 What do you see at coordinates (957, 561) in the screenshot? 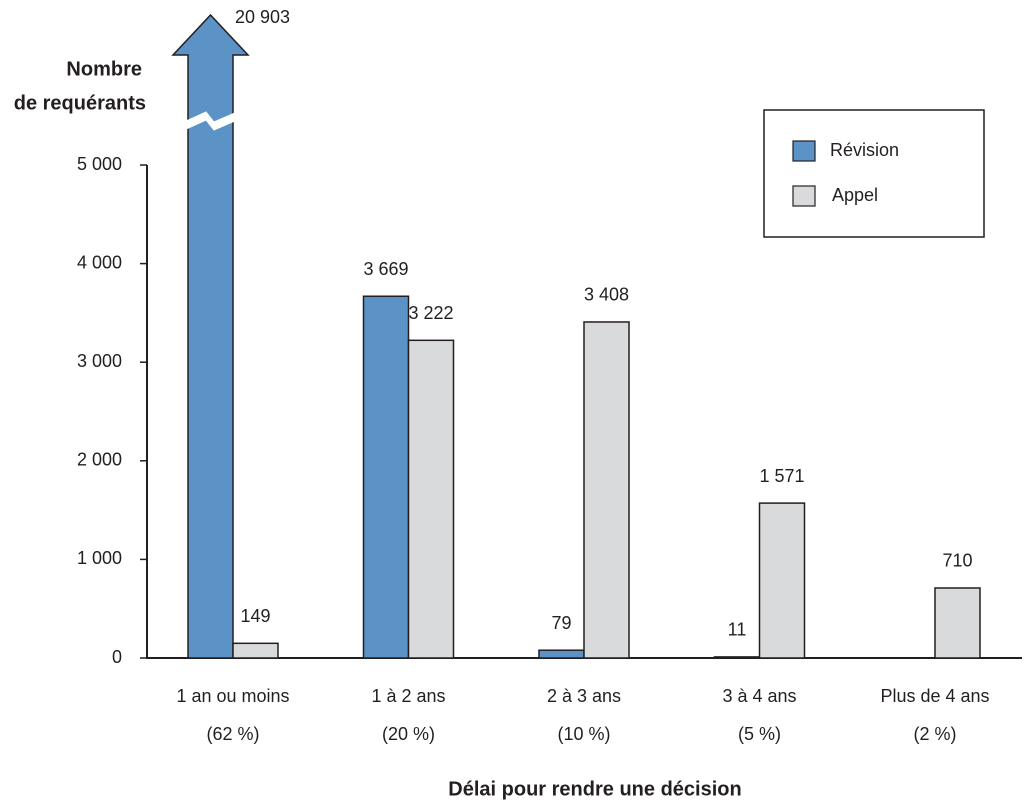
I see `value-label: 710` at bounding box center [957, 561].